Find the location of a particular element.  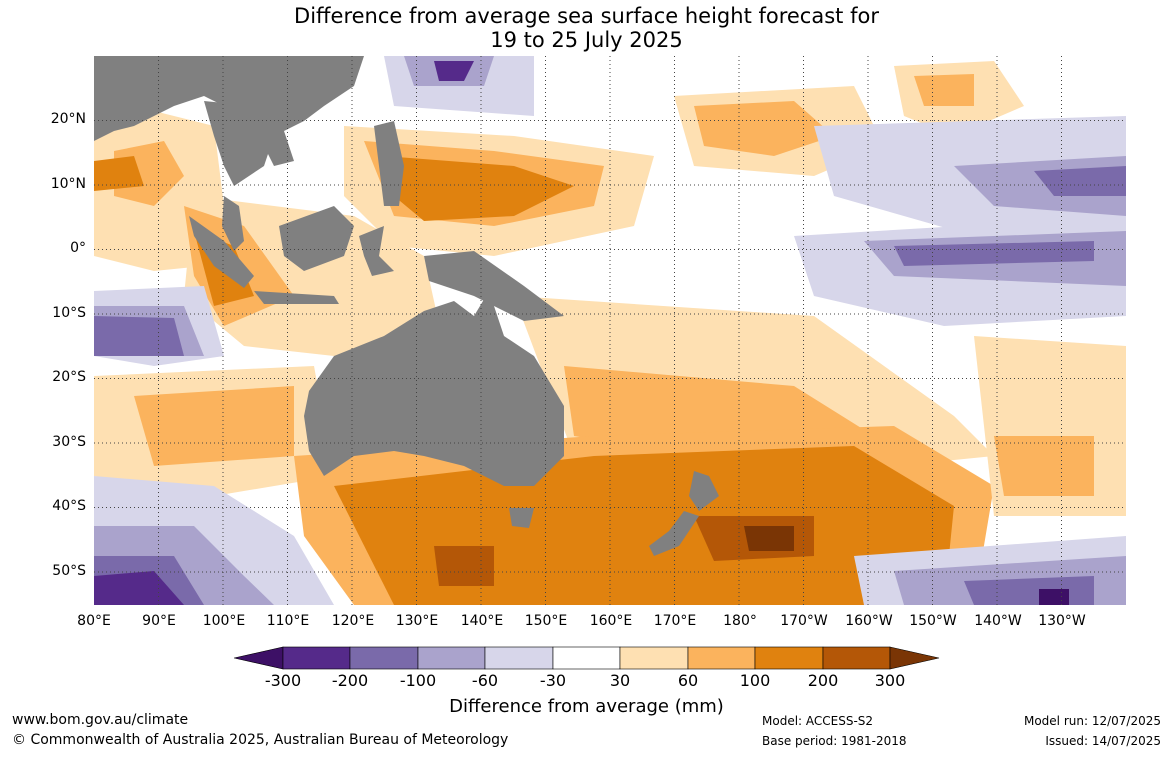

issued-text: Issued: 14/07/2025 is located at coordinates (1103, 741).